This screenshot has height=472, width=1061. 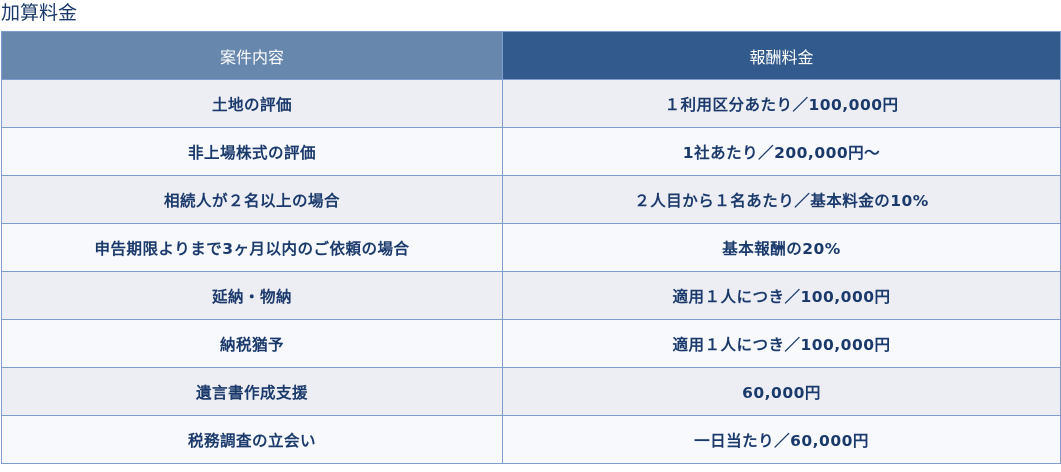 I want to click on case-content-cell: 延納・物納, so click(x=252, y=295).